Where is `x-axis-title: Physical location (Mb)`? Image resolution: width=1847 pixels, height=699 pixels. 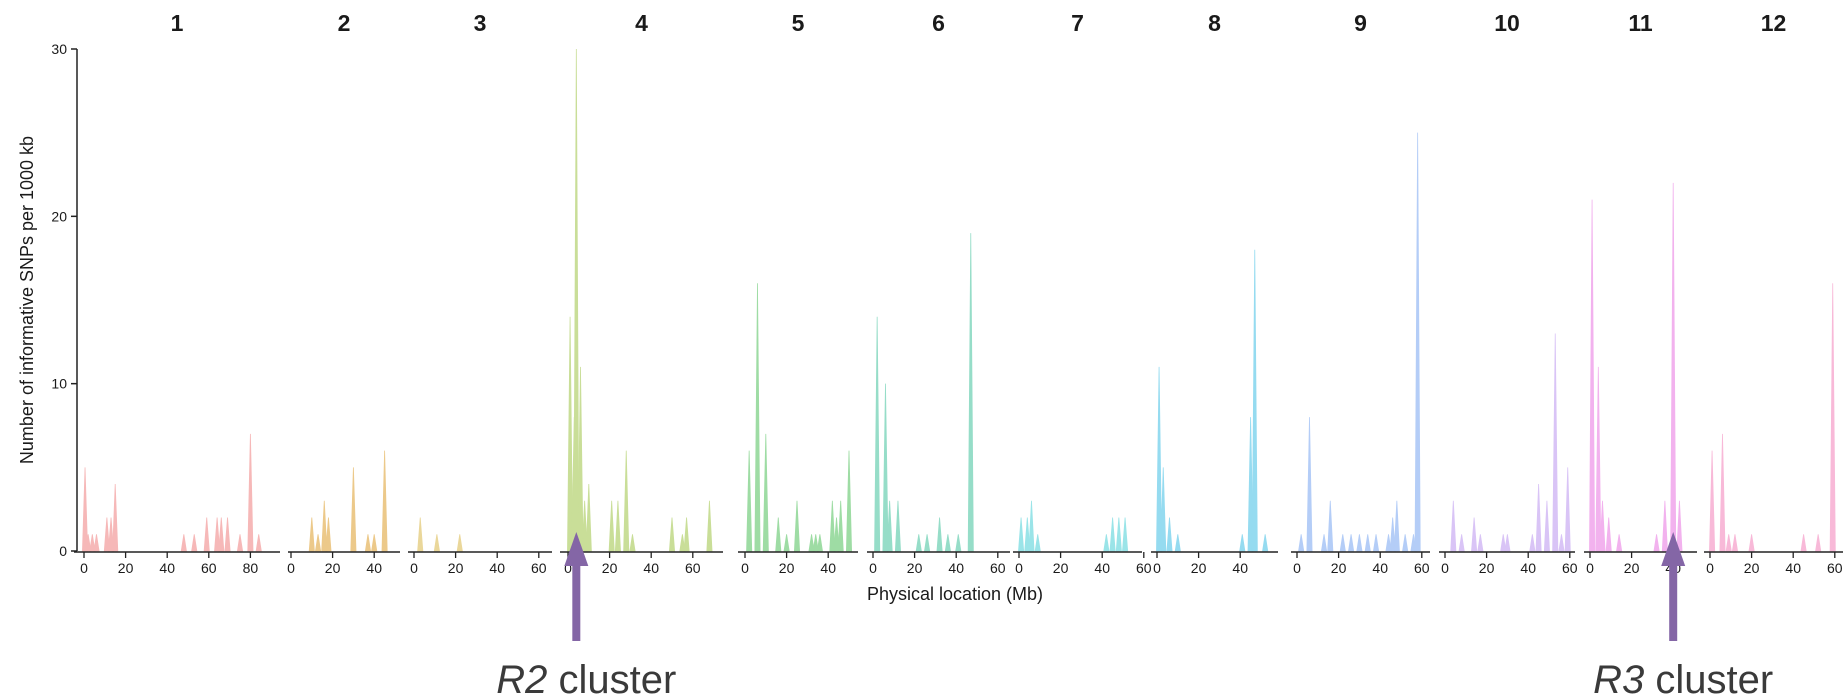
x-axis-title: Physical location (Mb) is located at coordinates (955, 594).